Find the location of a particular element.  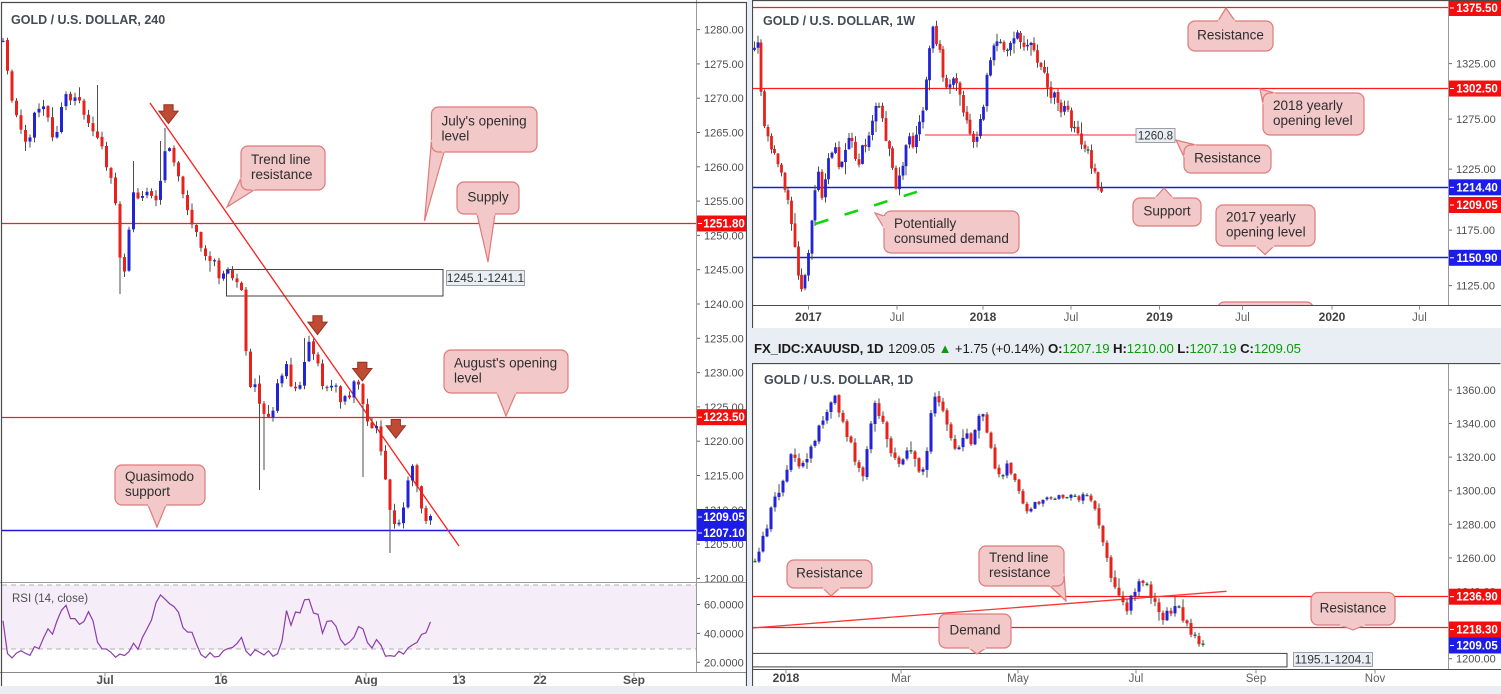

svg-text: GOLD / U.S. DOLLAR, 1D is located at coordinates (838, 380).